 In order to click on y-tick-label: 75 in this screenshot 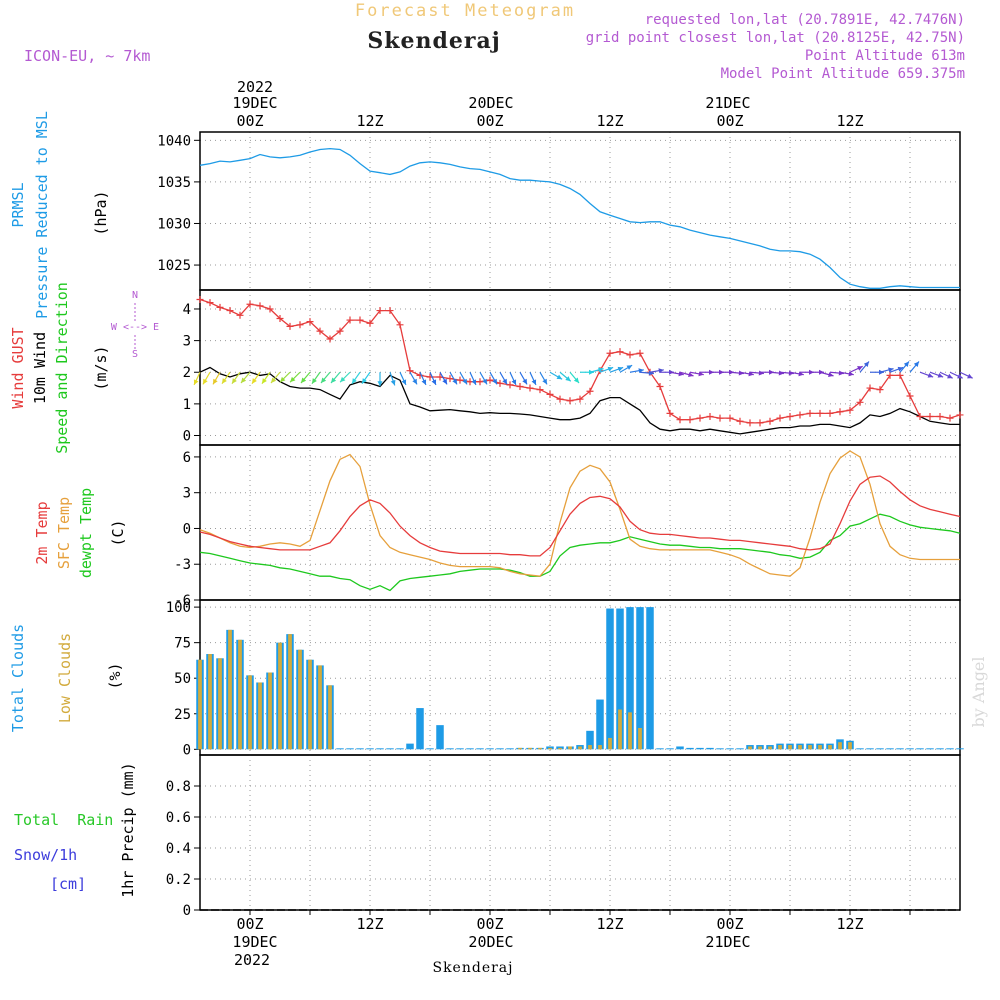, I will do `click(182, 644)`.